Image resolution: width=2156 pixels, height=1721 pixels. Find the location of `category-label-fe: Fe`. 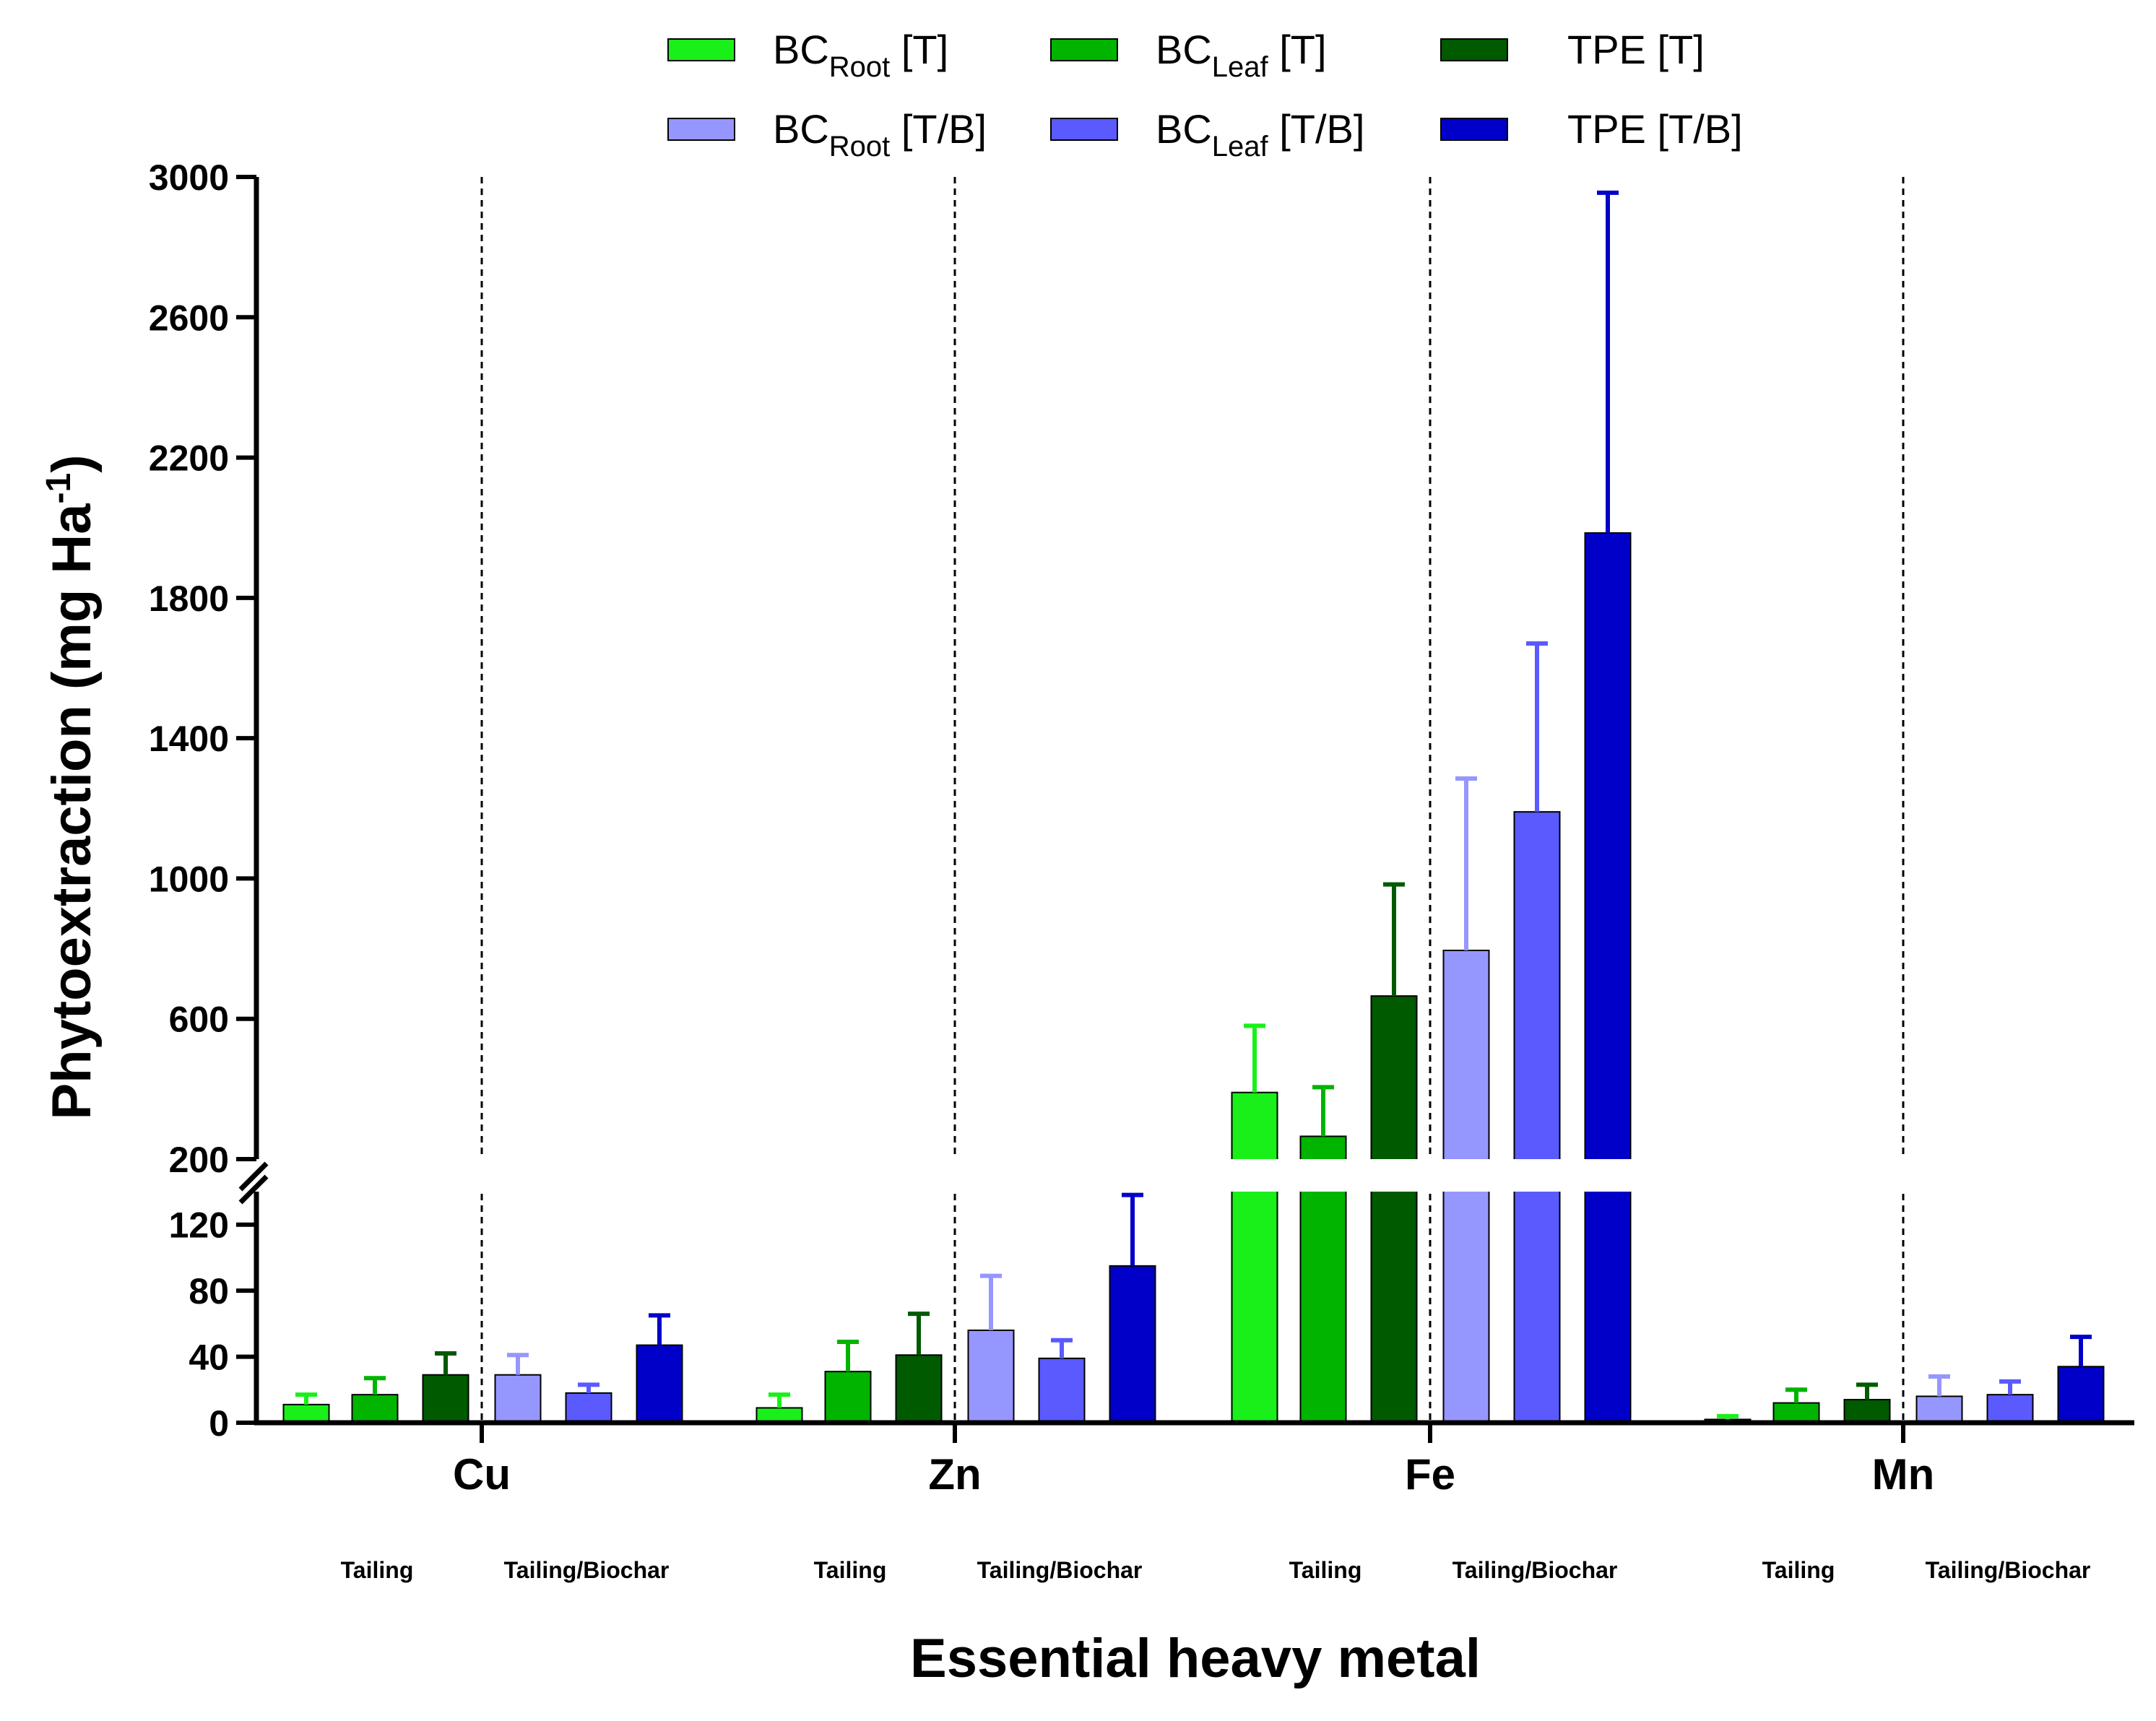

category-label-fe: Fe is located at coordinates (1430, 1474).